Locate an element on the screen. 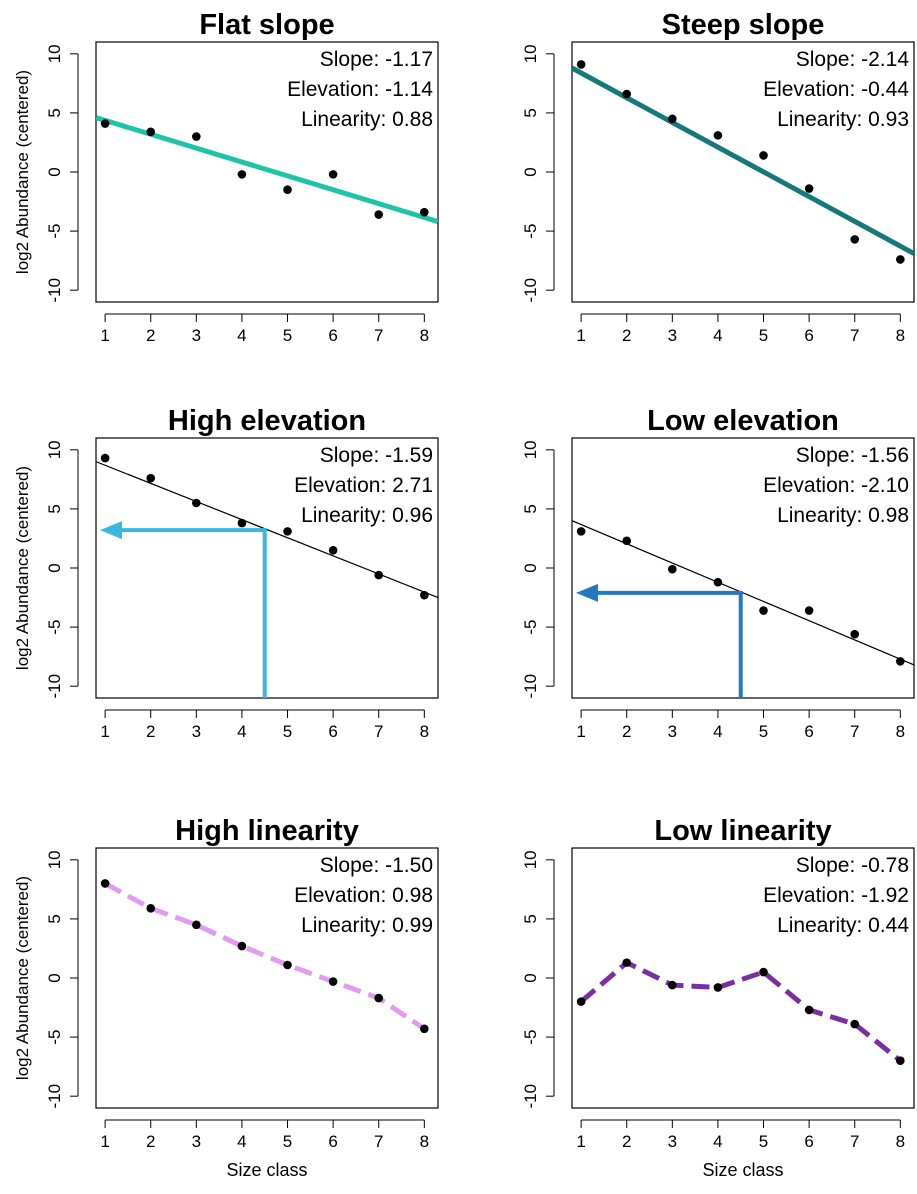 The height and width of the screenshot is (1194, 917). fit-line is located at coordinates (743, 593).